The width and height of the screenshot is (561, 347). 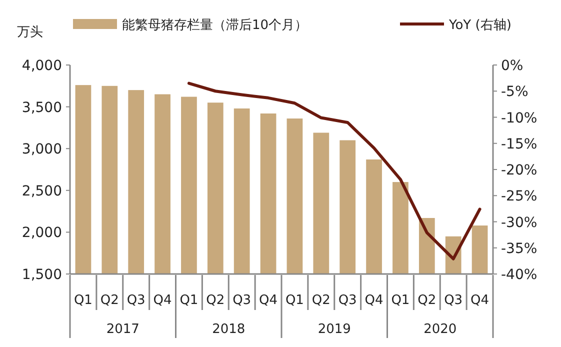 I want to click on legend-label: 能繁母猪存栏量（滞后10个月）, so click(x=215, y=25).